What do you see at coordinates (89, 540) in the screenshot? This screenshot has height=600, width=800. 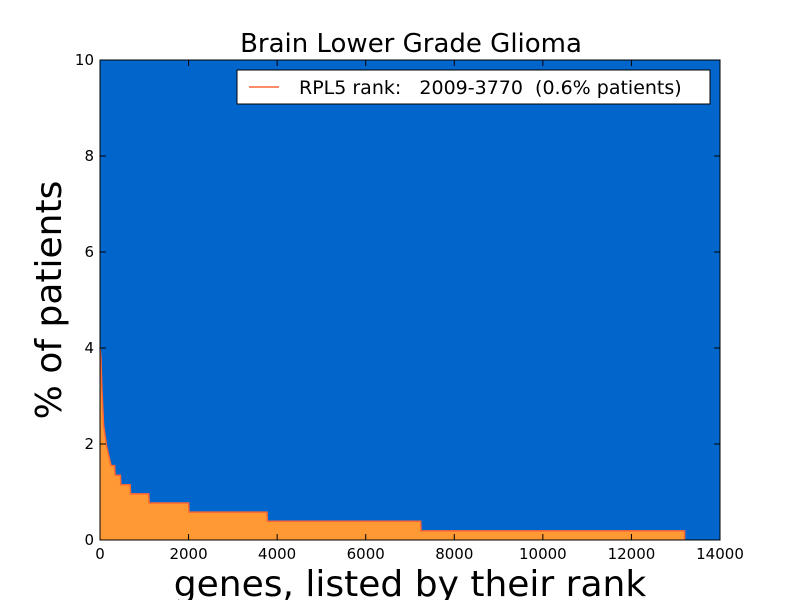 I see `y-tick-label: 0` at bounding box center [89, 540].